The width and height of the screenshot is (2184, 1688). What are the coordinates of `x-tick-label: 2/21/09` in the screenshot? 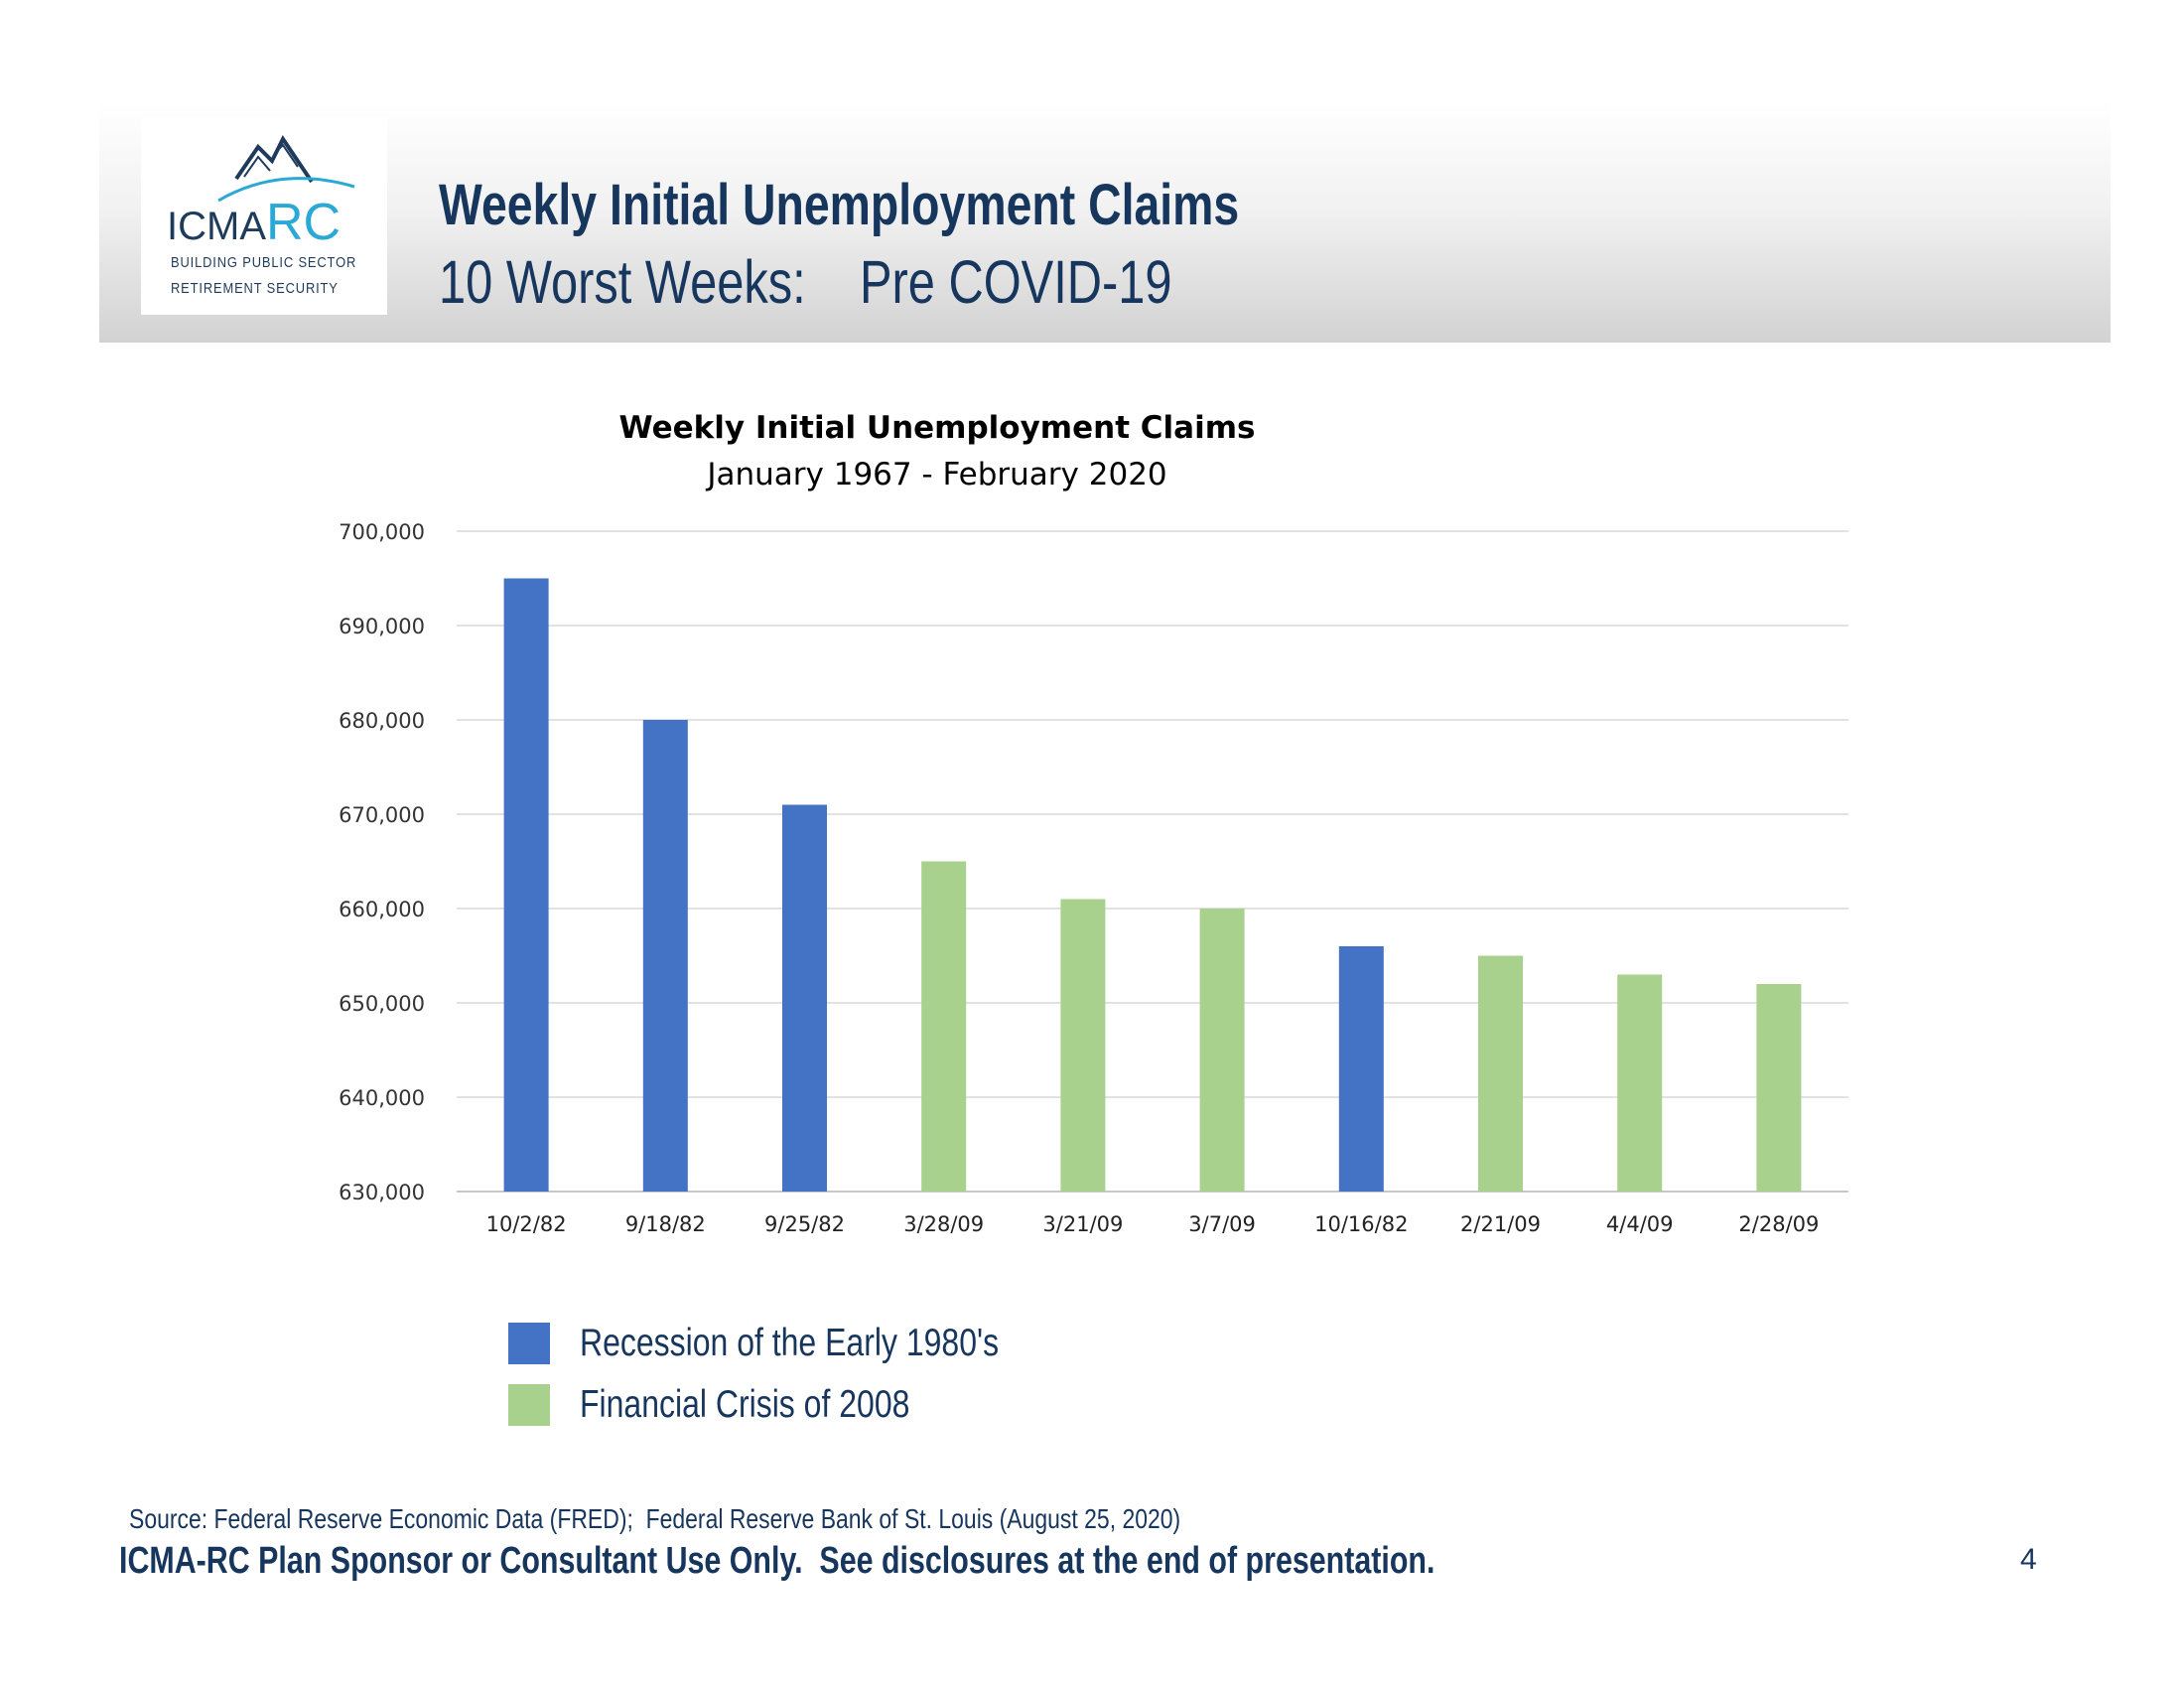 It's located at (1500, 1224).